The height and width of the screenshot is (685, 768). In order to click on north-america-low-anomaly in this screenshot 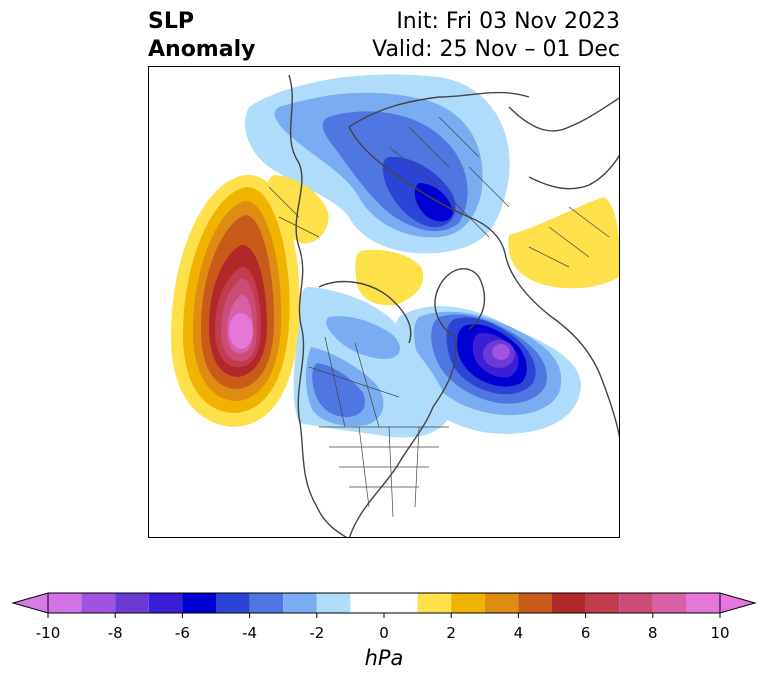, I will do `click(371, 362)`.